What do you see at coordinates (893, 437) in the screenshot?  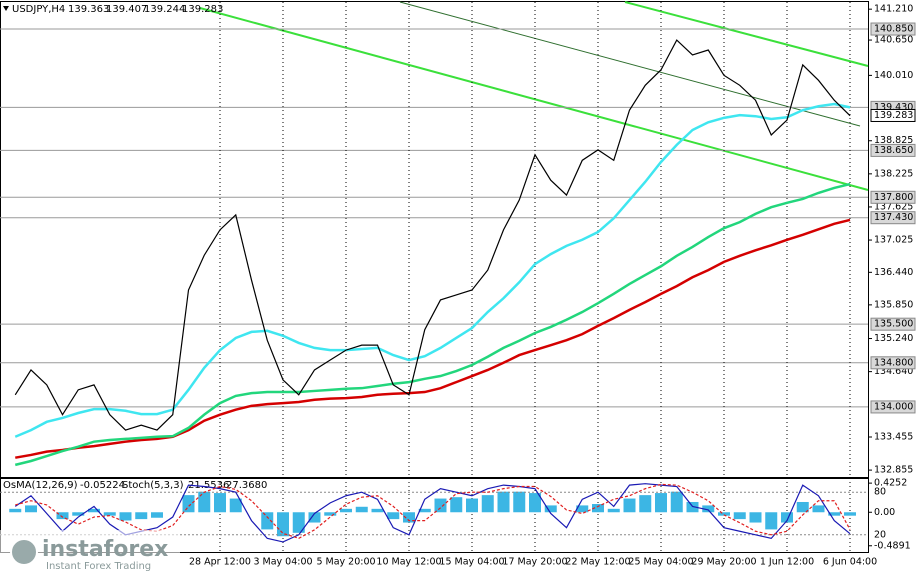 I see `y-tick-label: 133.455` at bounding box center [893, 437].